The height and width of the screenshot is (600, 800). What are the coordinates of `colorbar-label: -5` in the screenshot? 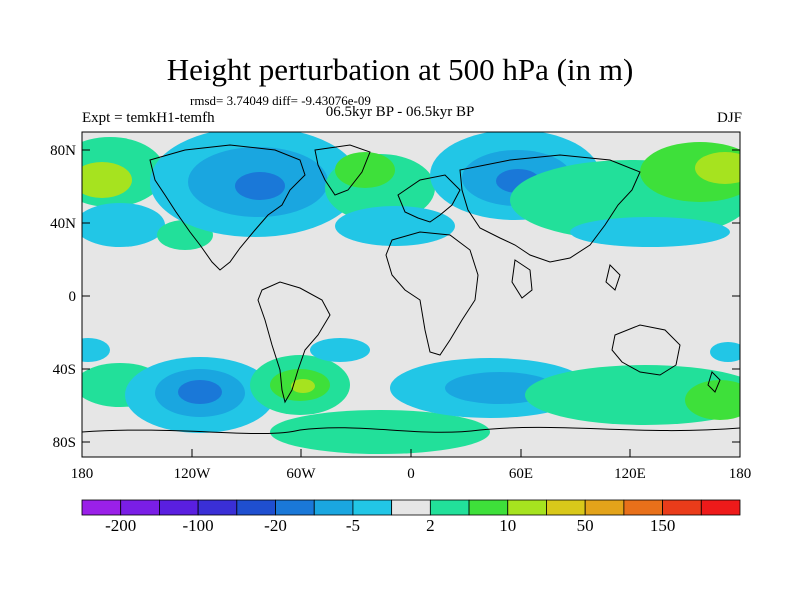 It's located at (353, 525).